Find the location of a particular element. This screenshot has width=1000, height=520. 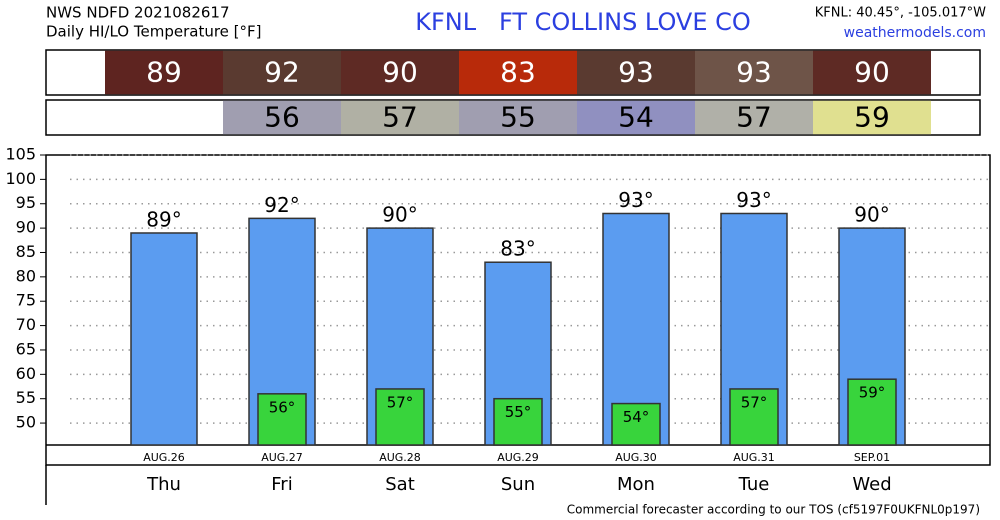

hi-box-label: 83 is located at coordinates (518, 72).